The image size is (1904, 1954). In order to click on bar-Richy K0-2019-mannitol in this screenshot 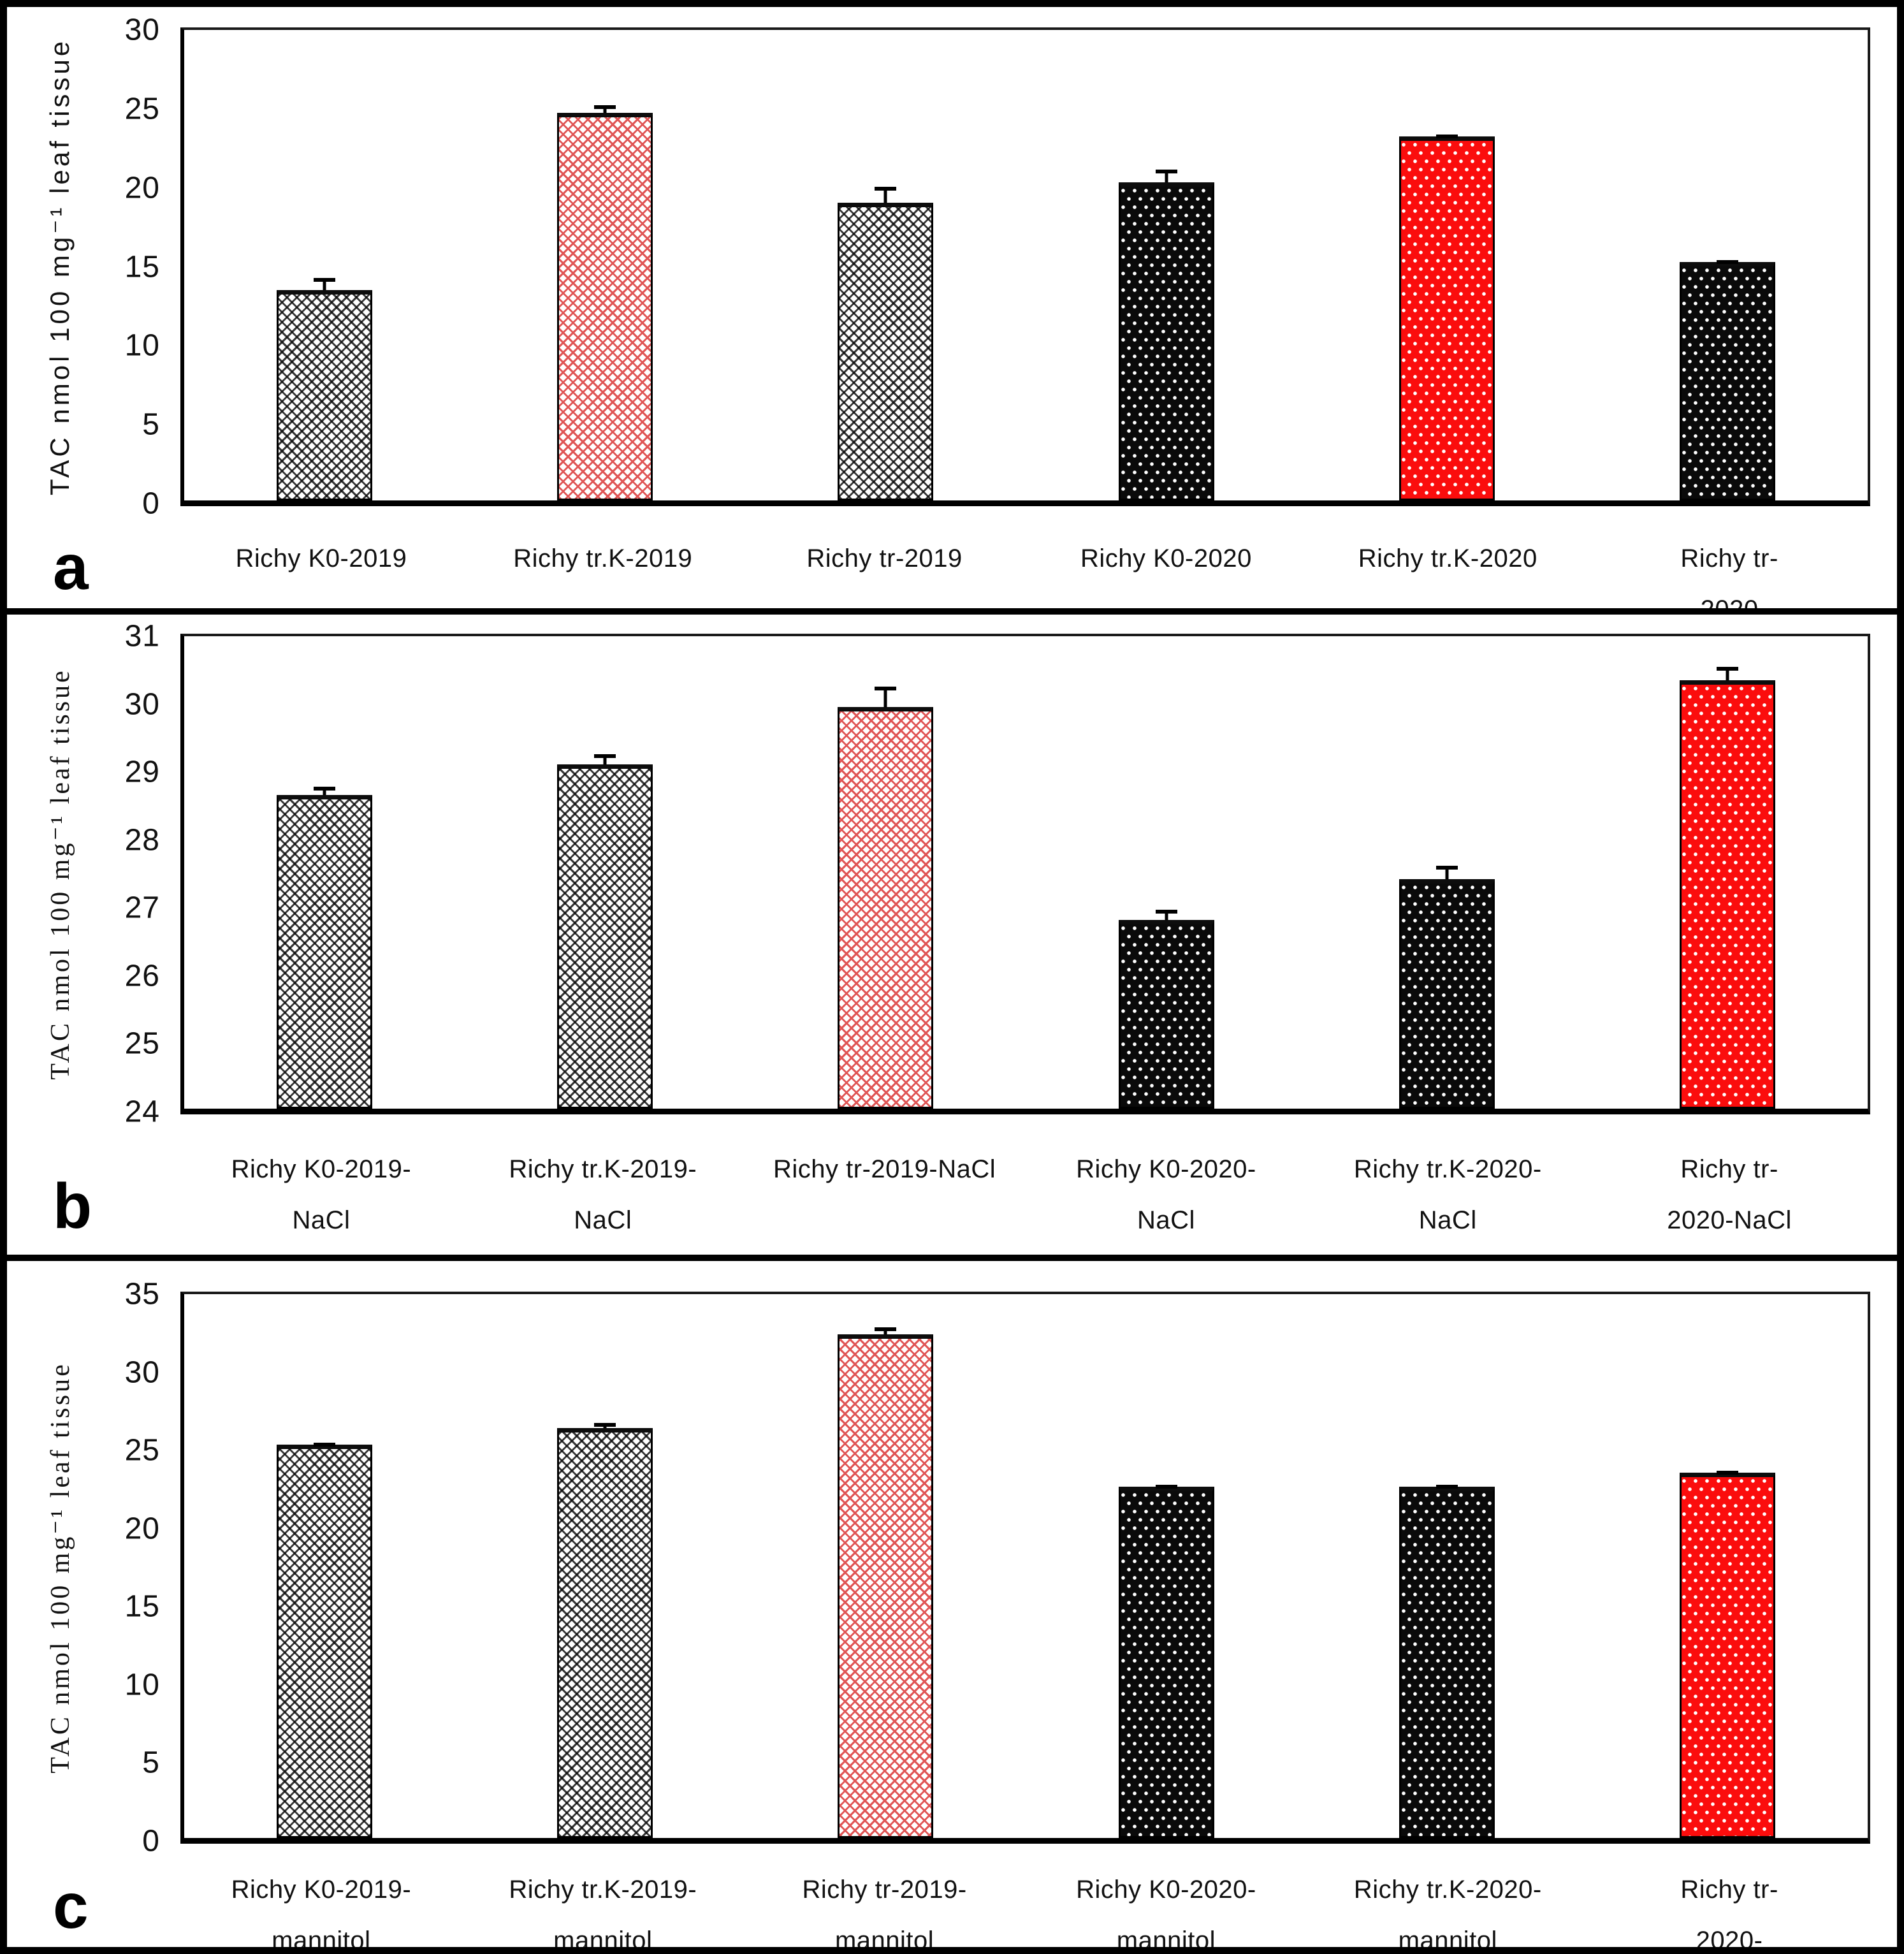, I will do `click(325, 1642)`.